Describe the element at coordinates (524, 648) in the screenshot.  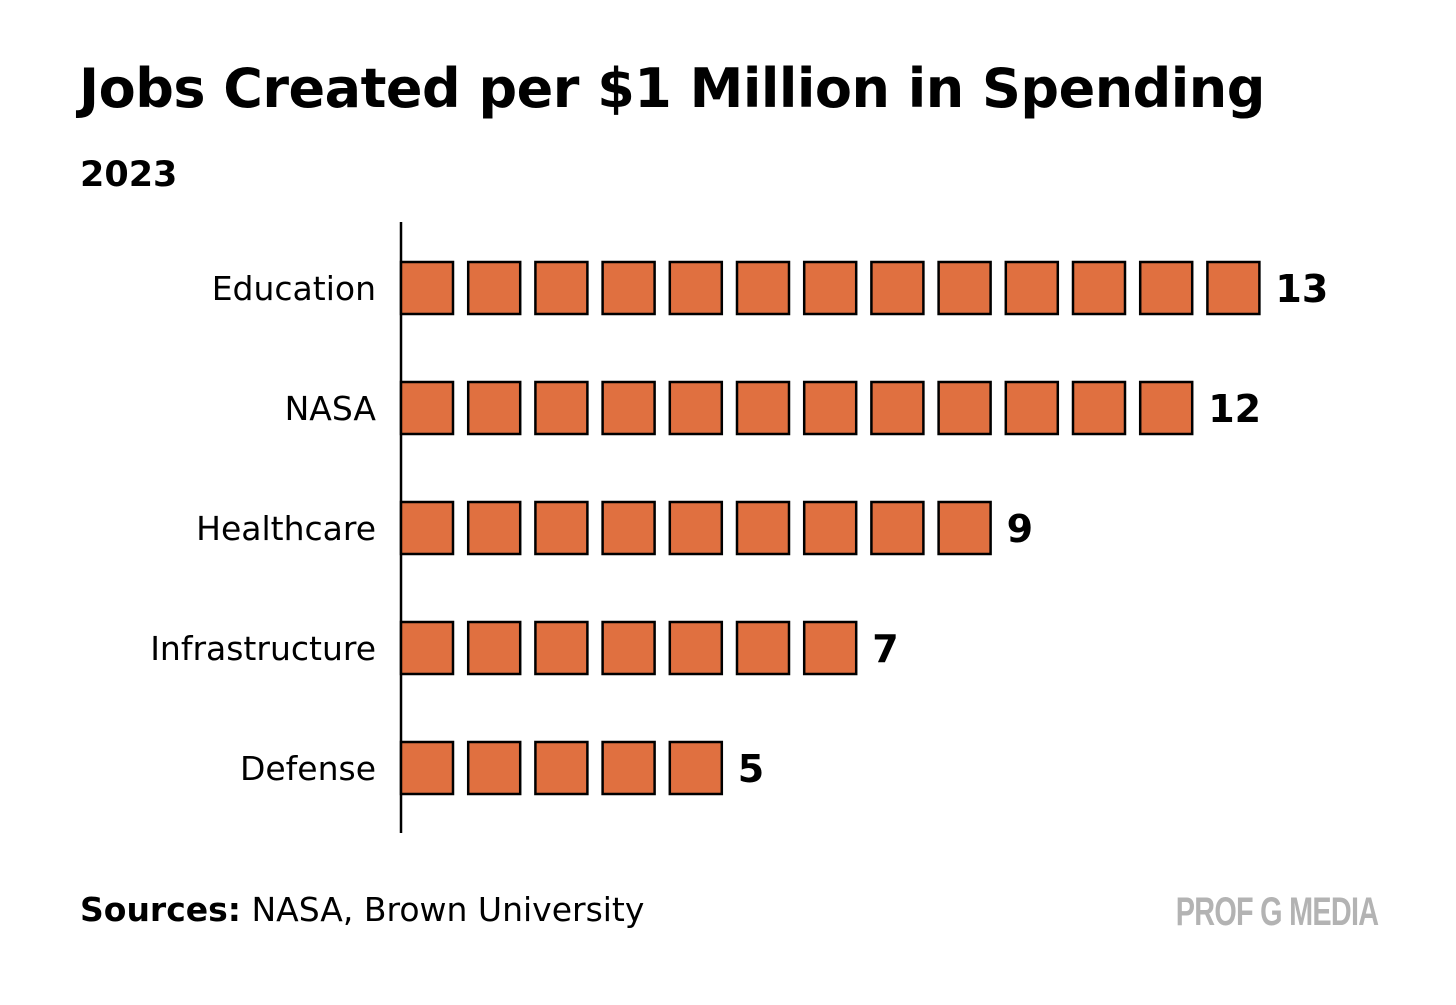
I see `row-infrastructure: Infrastructure 7` at that location.